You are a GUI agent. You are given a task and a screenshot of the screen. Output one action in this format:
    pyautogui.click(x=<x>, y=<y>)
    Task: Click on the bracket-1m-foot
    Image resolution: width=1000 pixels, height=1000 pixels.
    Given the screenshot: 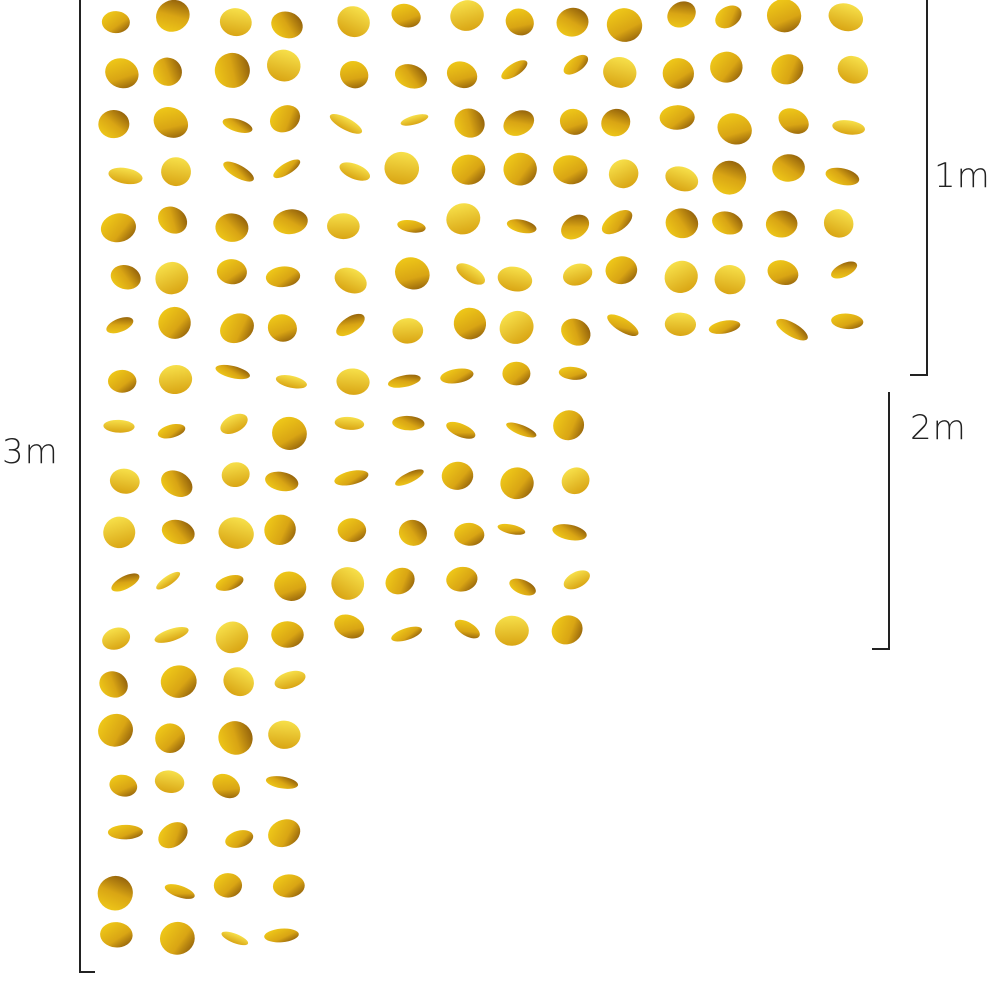 What is the action you would take?
    pyautogui.click(x=919, y=375)
    